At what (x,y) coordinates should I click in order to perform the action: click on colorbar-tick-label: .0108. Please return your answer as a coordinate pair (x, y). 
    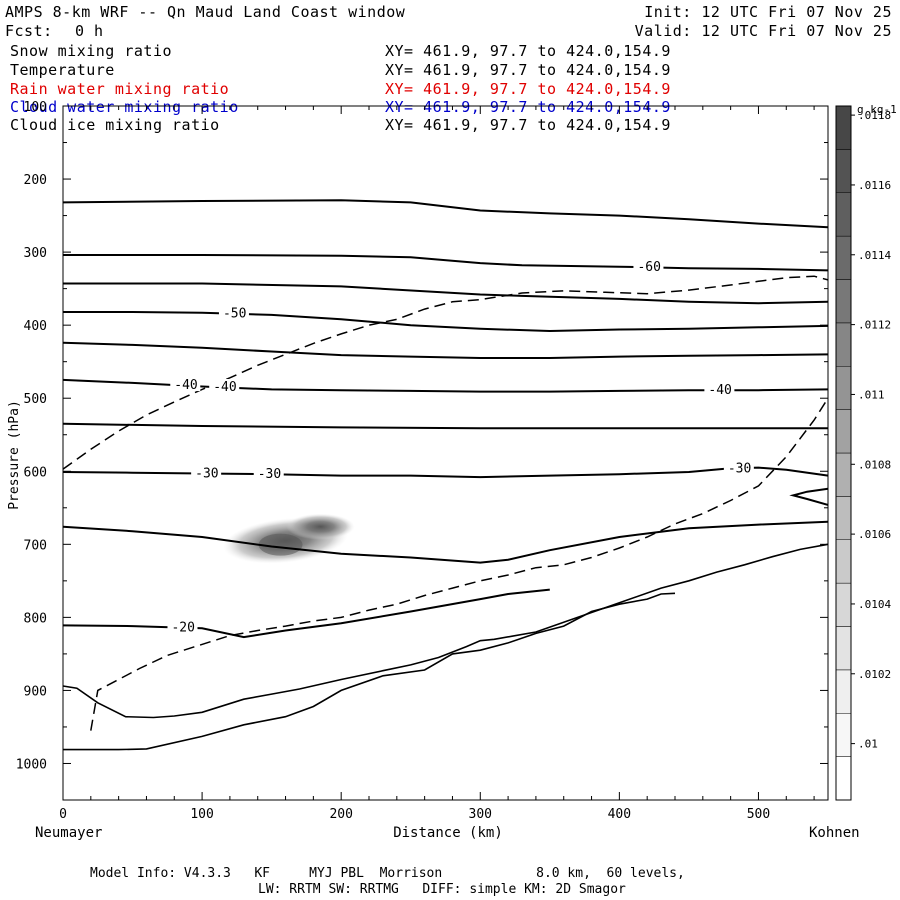
    Looking at the image, I should click on (874, 464).